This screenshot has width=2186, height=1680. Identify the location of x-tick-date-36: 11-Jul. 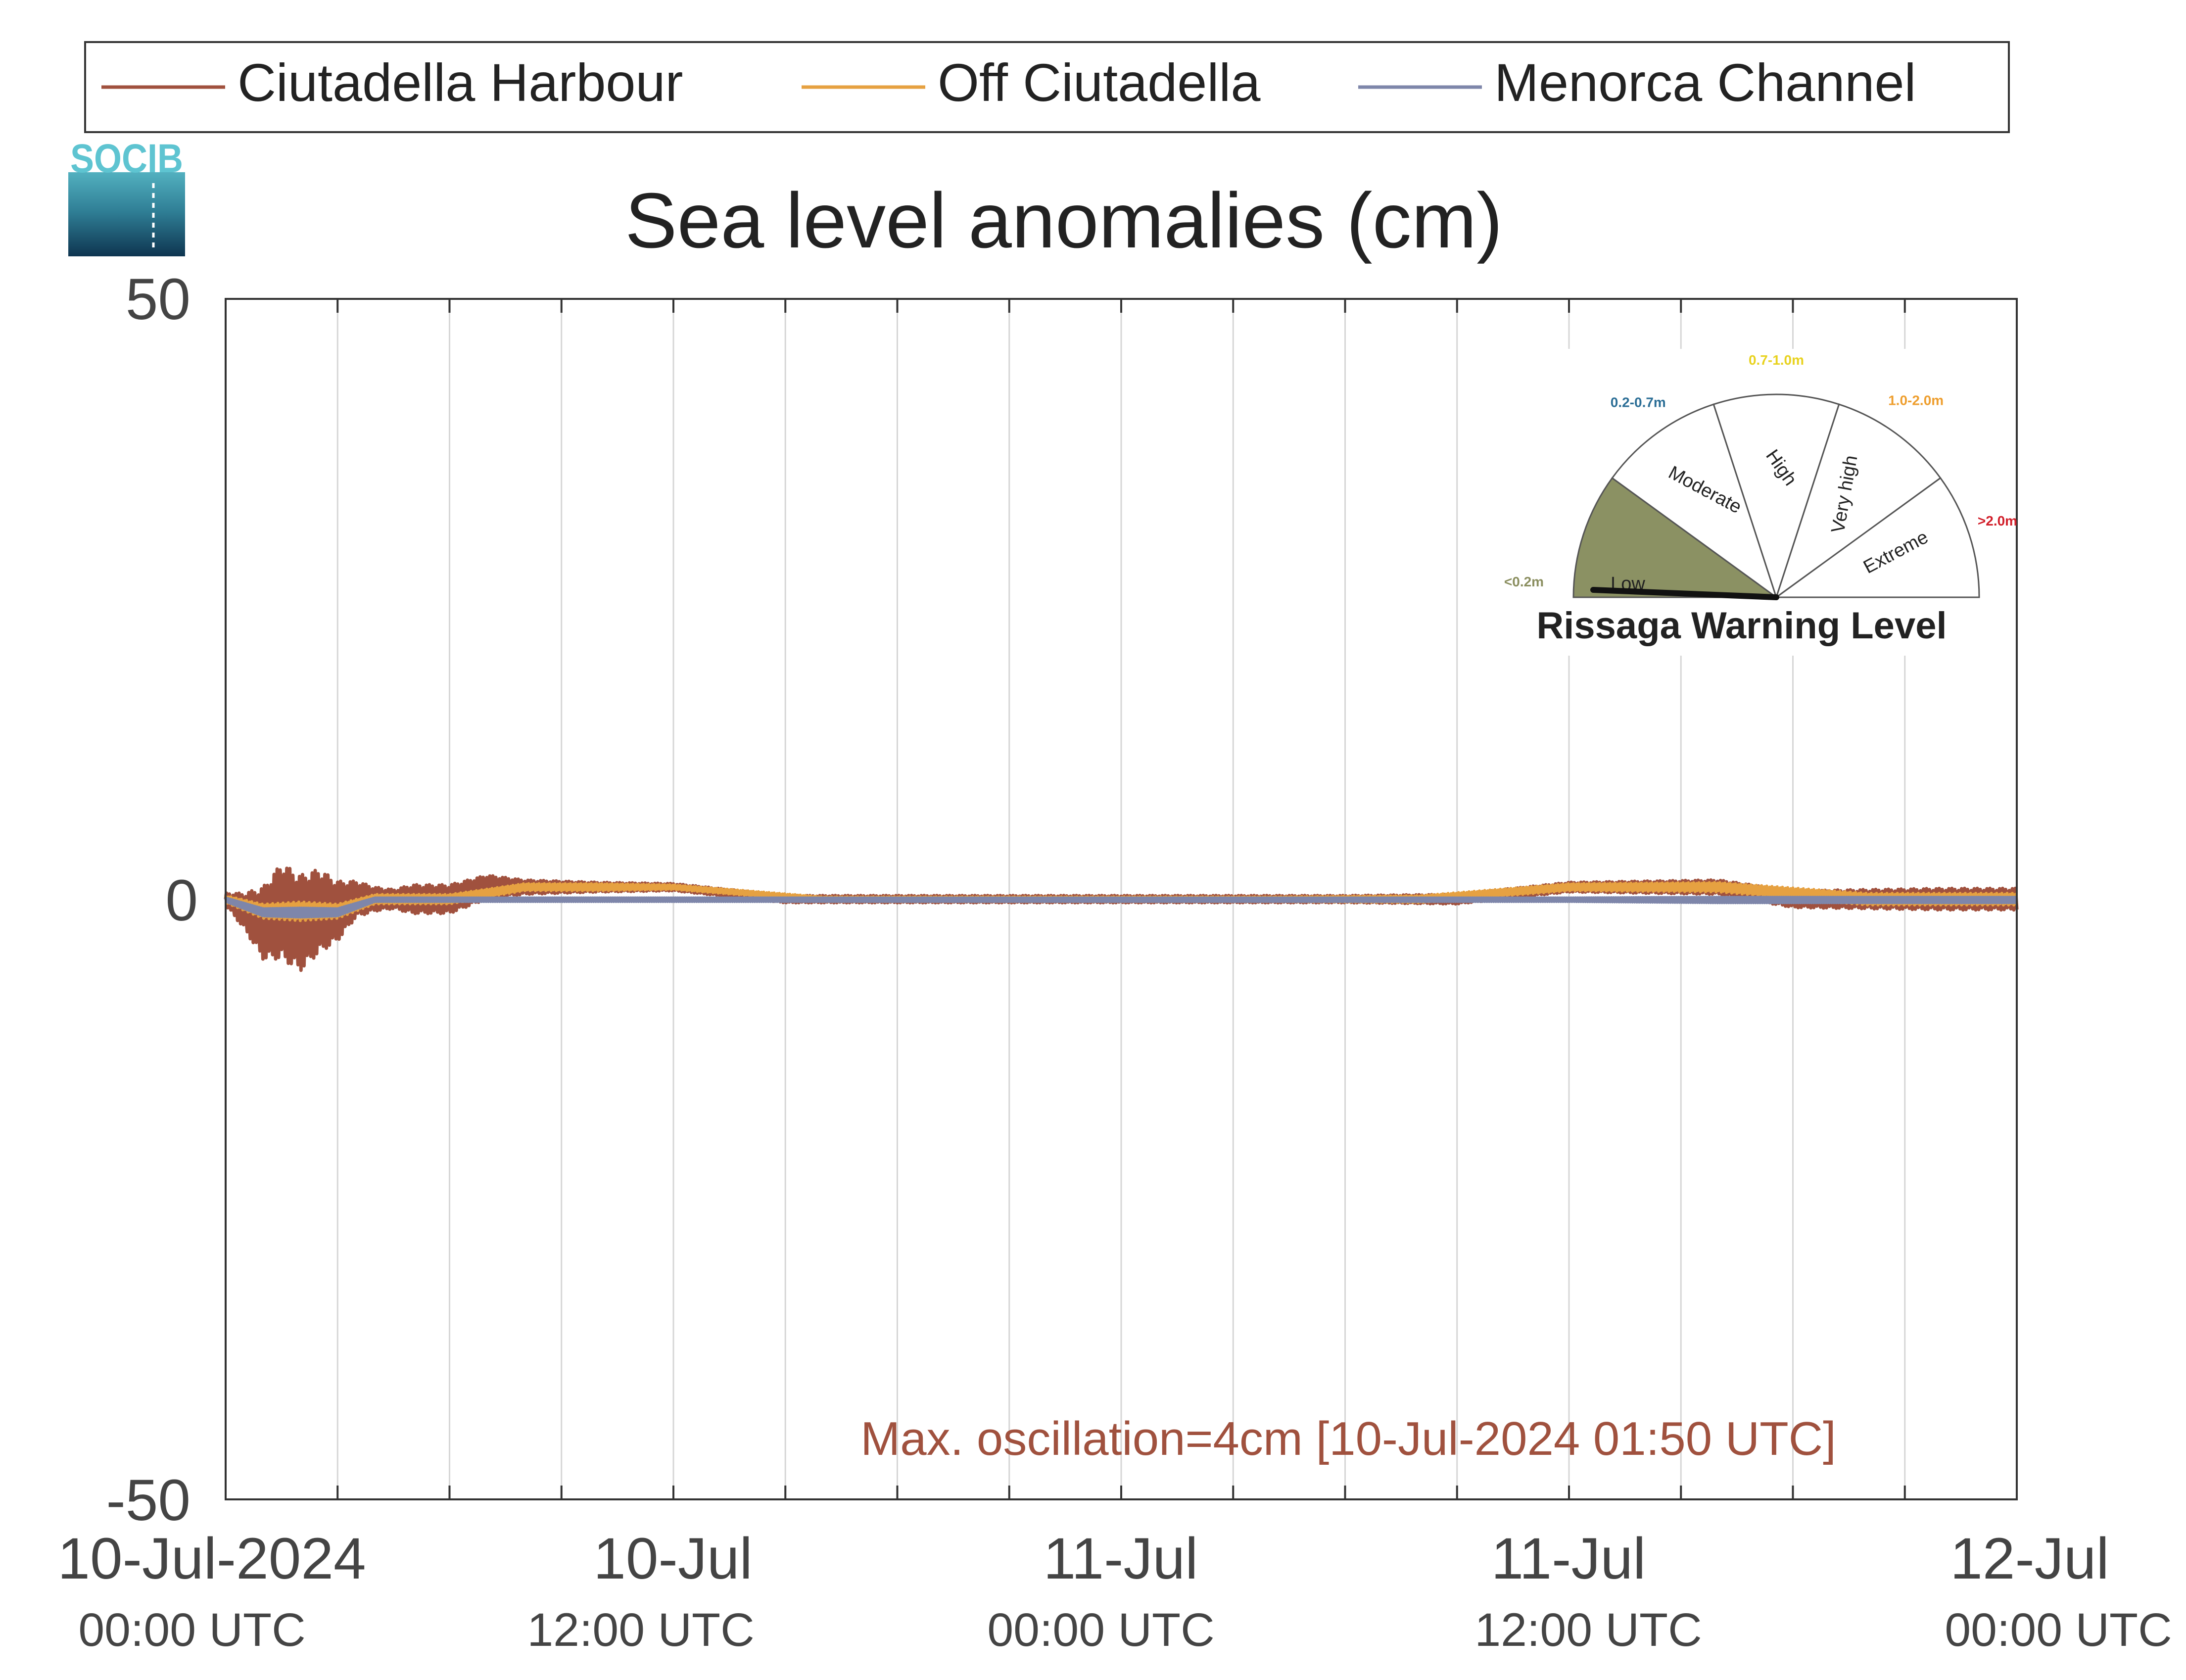
(1569, 1559).